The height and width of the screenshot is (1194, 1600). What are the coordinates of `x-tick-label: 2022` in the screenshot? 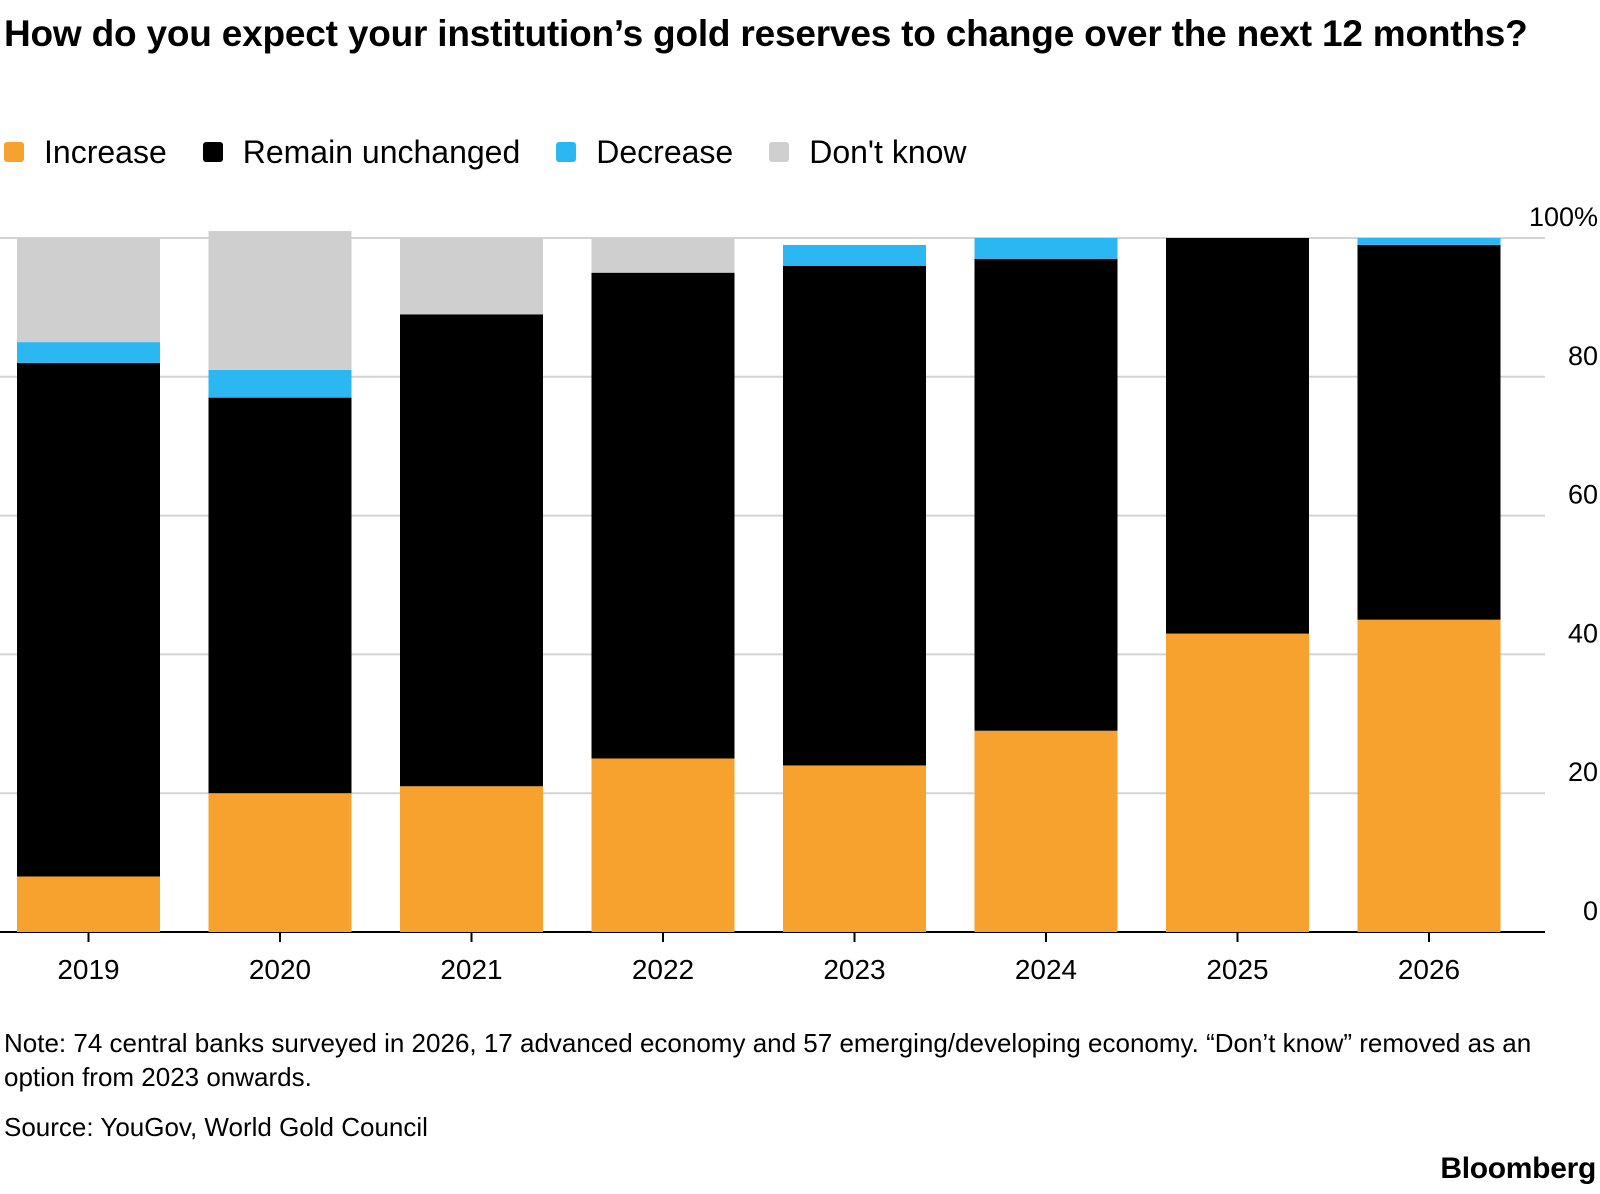 It's located at (663, 969).